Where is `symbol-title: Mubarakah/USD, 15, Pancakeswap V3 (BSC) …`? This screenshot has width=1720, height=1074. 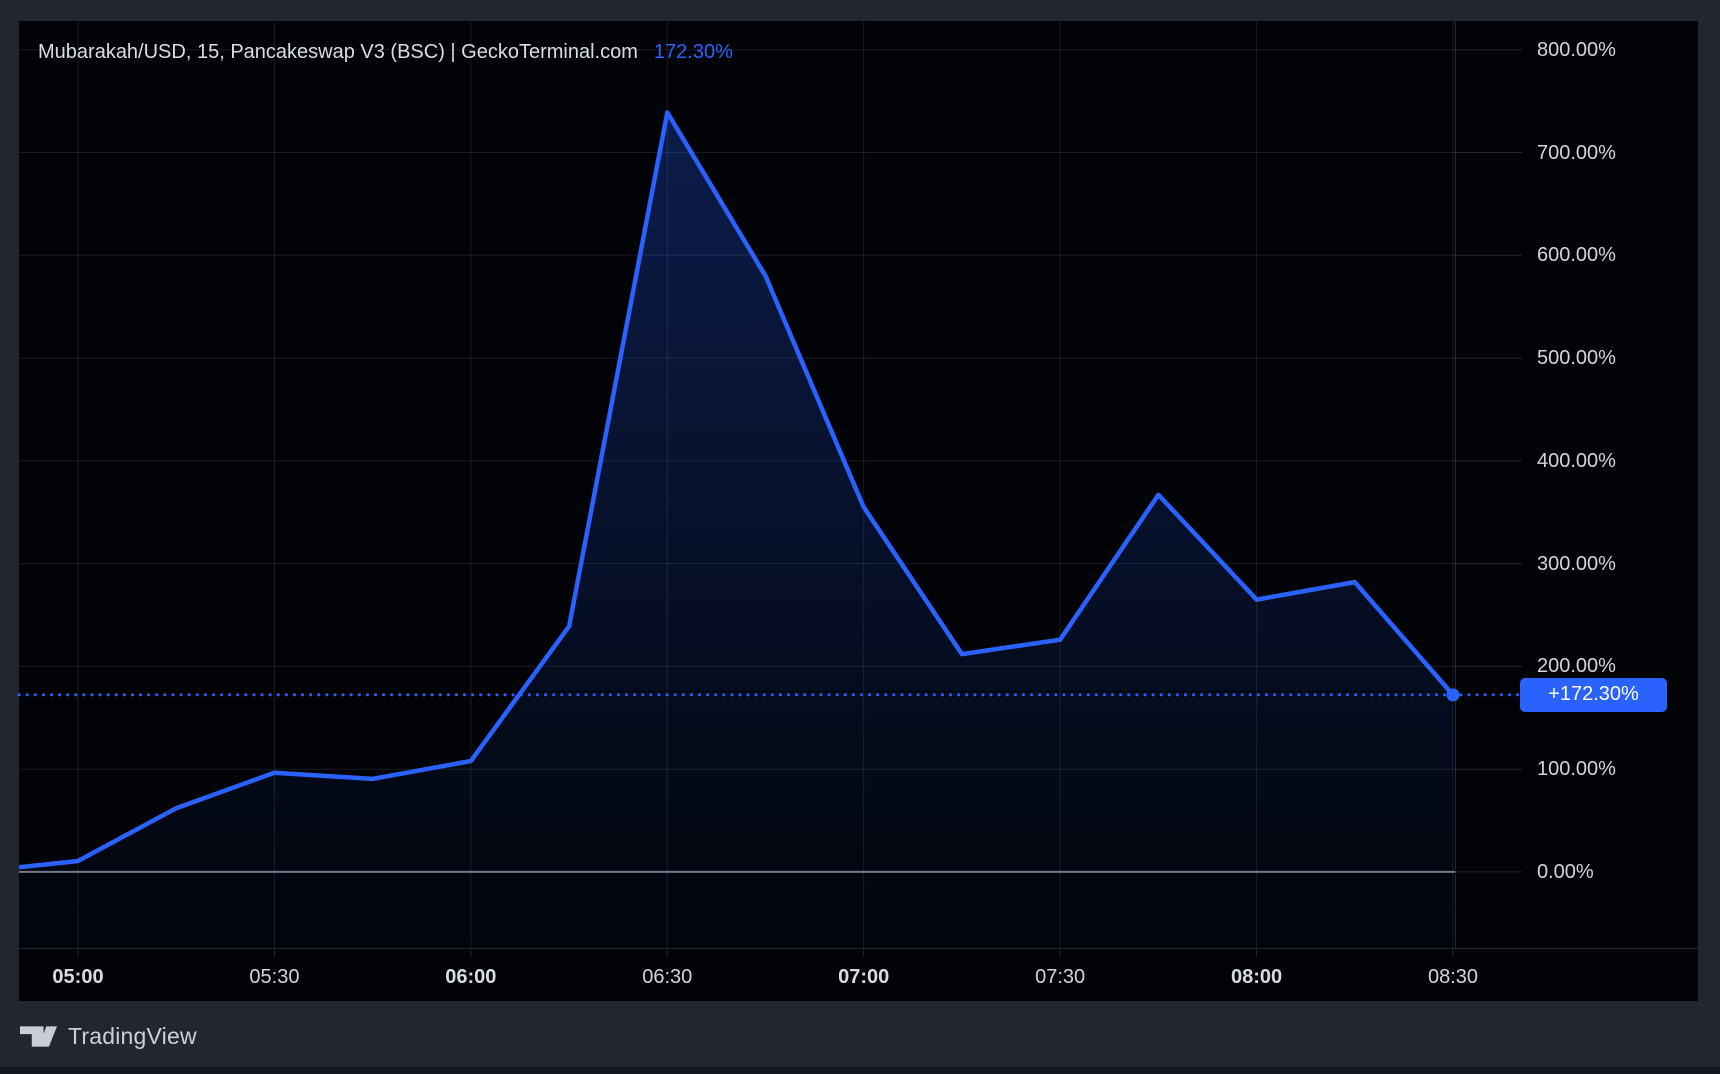
symbol-title: Mubarakah/USD, 15, Pancakeswap V3 (BSC) … is located at coordinates (338, 52).